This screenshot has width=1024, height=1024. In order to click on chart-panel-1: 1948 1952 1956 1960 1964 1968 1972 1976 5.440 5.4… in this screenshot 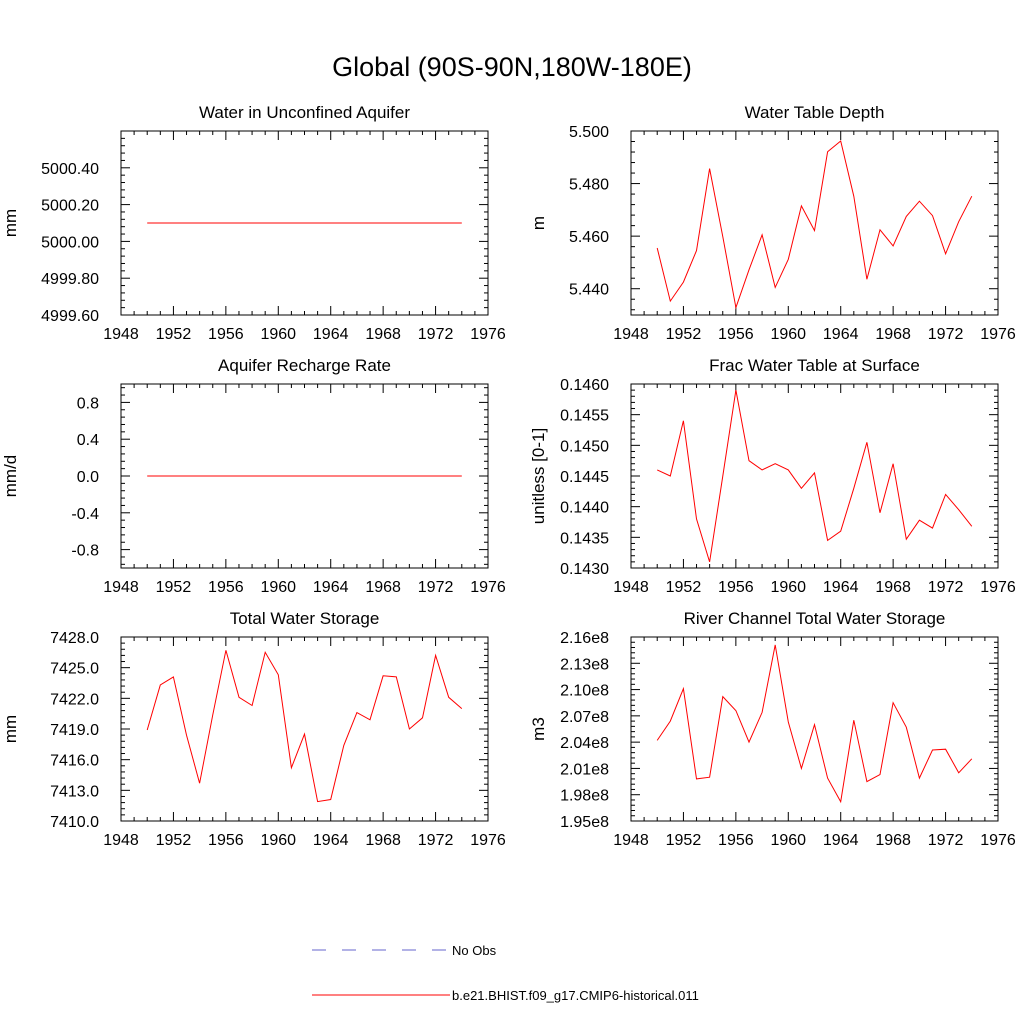, I will do `click(772, 223)`.